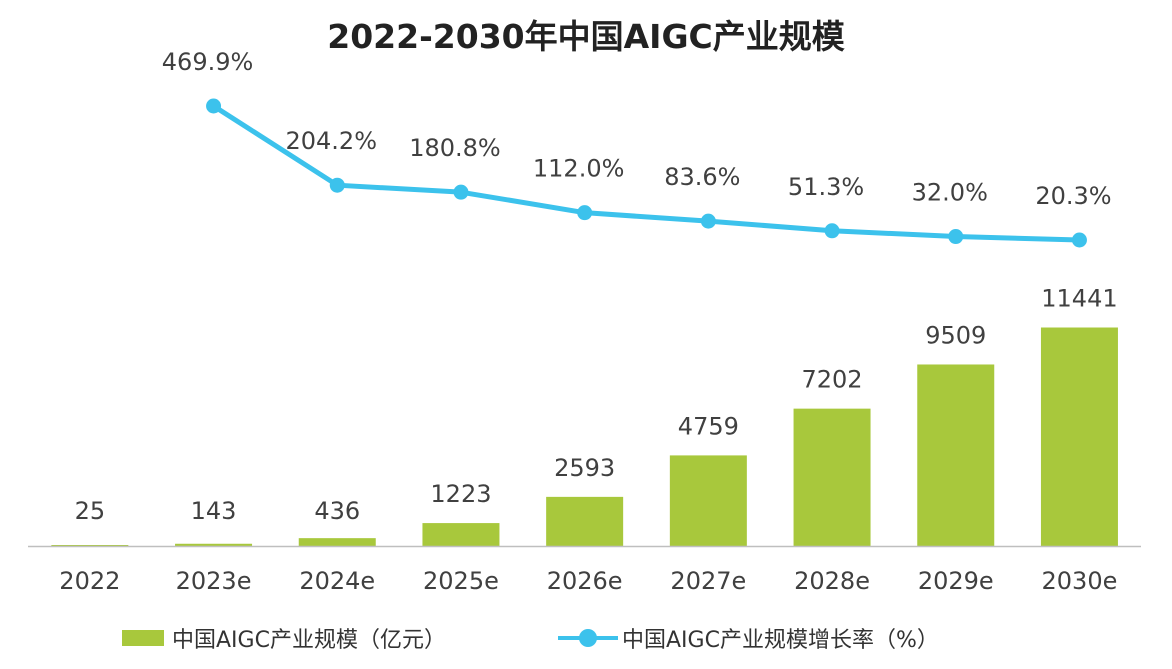 This screenshot has width=1172, height=669. I want to click on bar-value-label: 9509, so click(955, 335).